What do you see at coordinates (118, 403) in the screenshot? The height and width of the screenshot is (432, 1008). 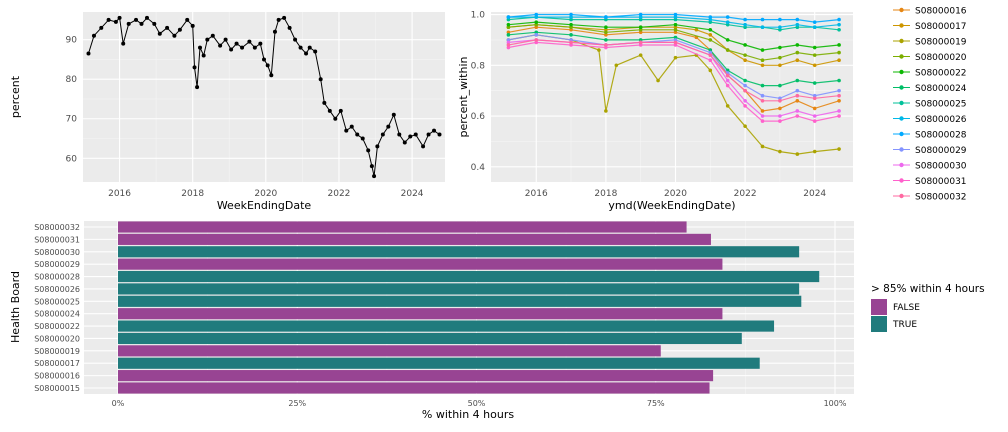 I see `x-tick-label: 0%` at bounding box center [118, 403].